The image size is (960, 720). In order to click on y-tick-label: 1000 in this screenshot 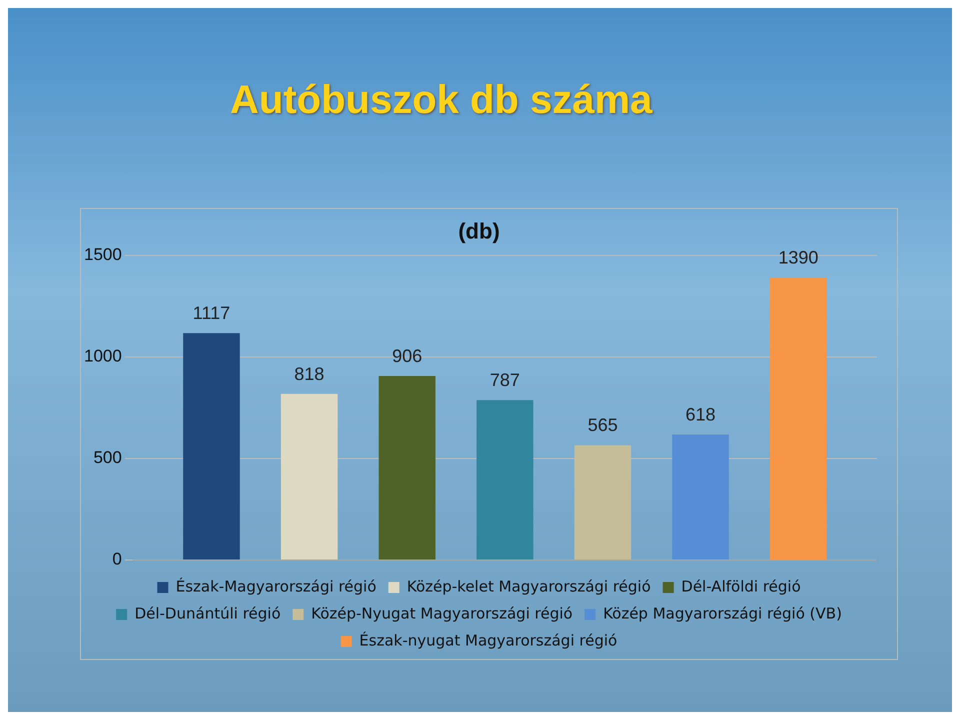, I will do `click(103, 356)`.